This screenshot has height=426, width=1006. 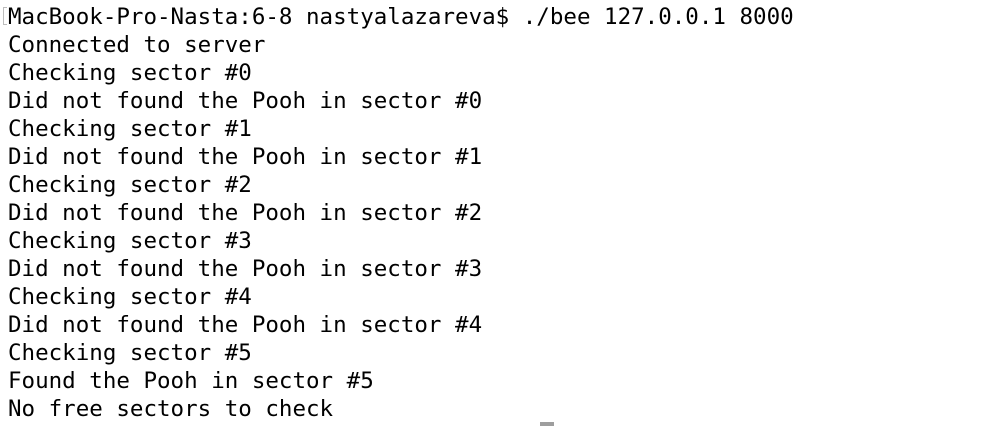 I want to click on output-line: Checking sector #3, so click(x=130, y=241).